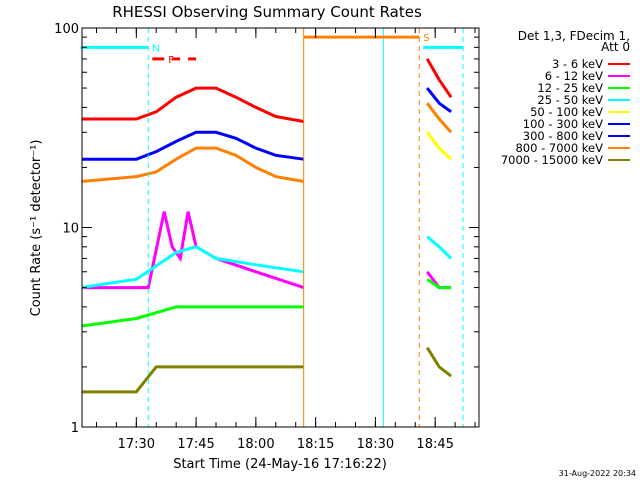  Describe the element at coordinates (136, 444) in the screenshot. I see `x-tick-label: 17:30` at that location.